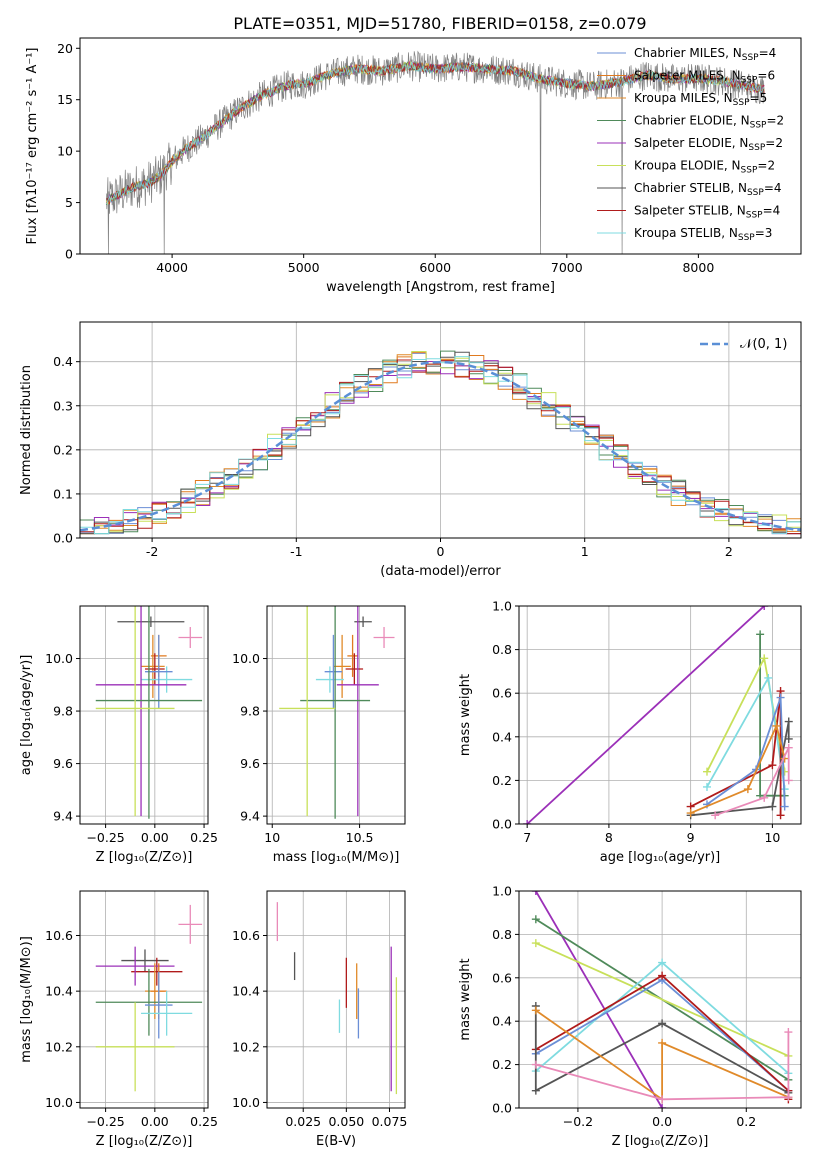  I want to click on y-tick-label: 10, so click(65, 151).